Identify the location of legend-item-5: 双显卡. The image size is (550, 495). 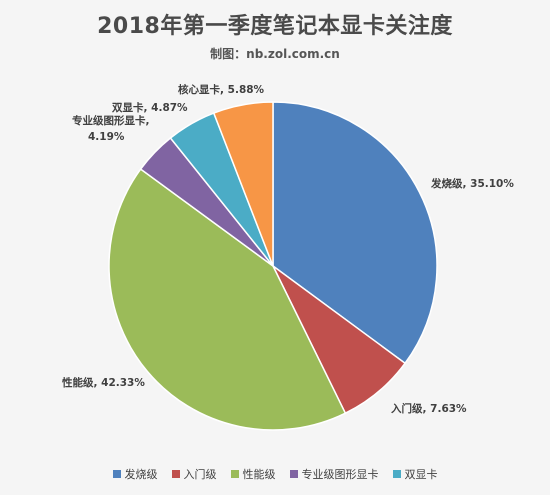
(415, 474).